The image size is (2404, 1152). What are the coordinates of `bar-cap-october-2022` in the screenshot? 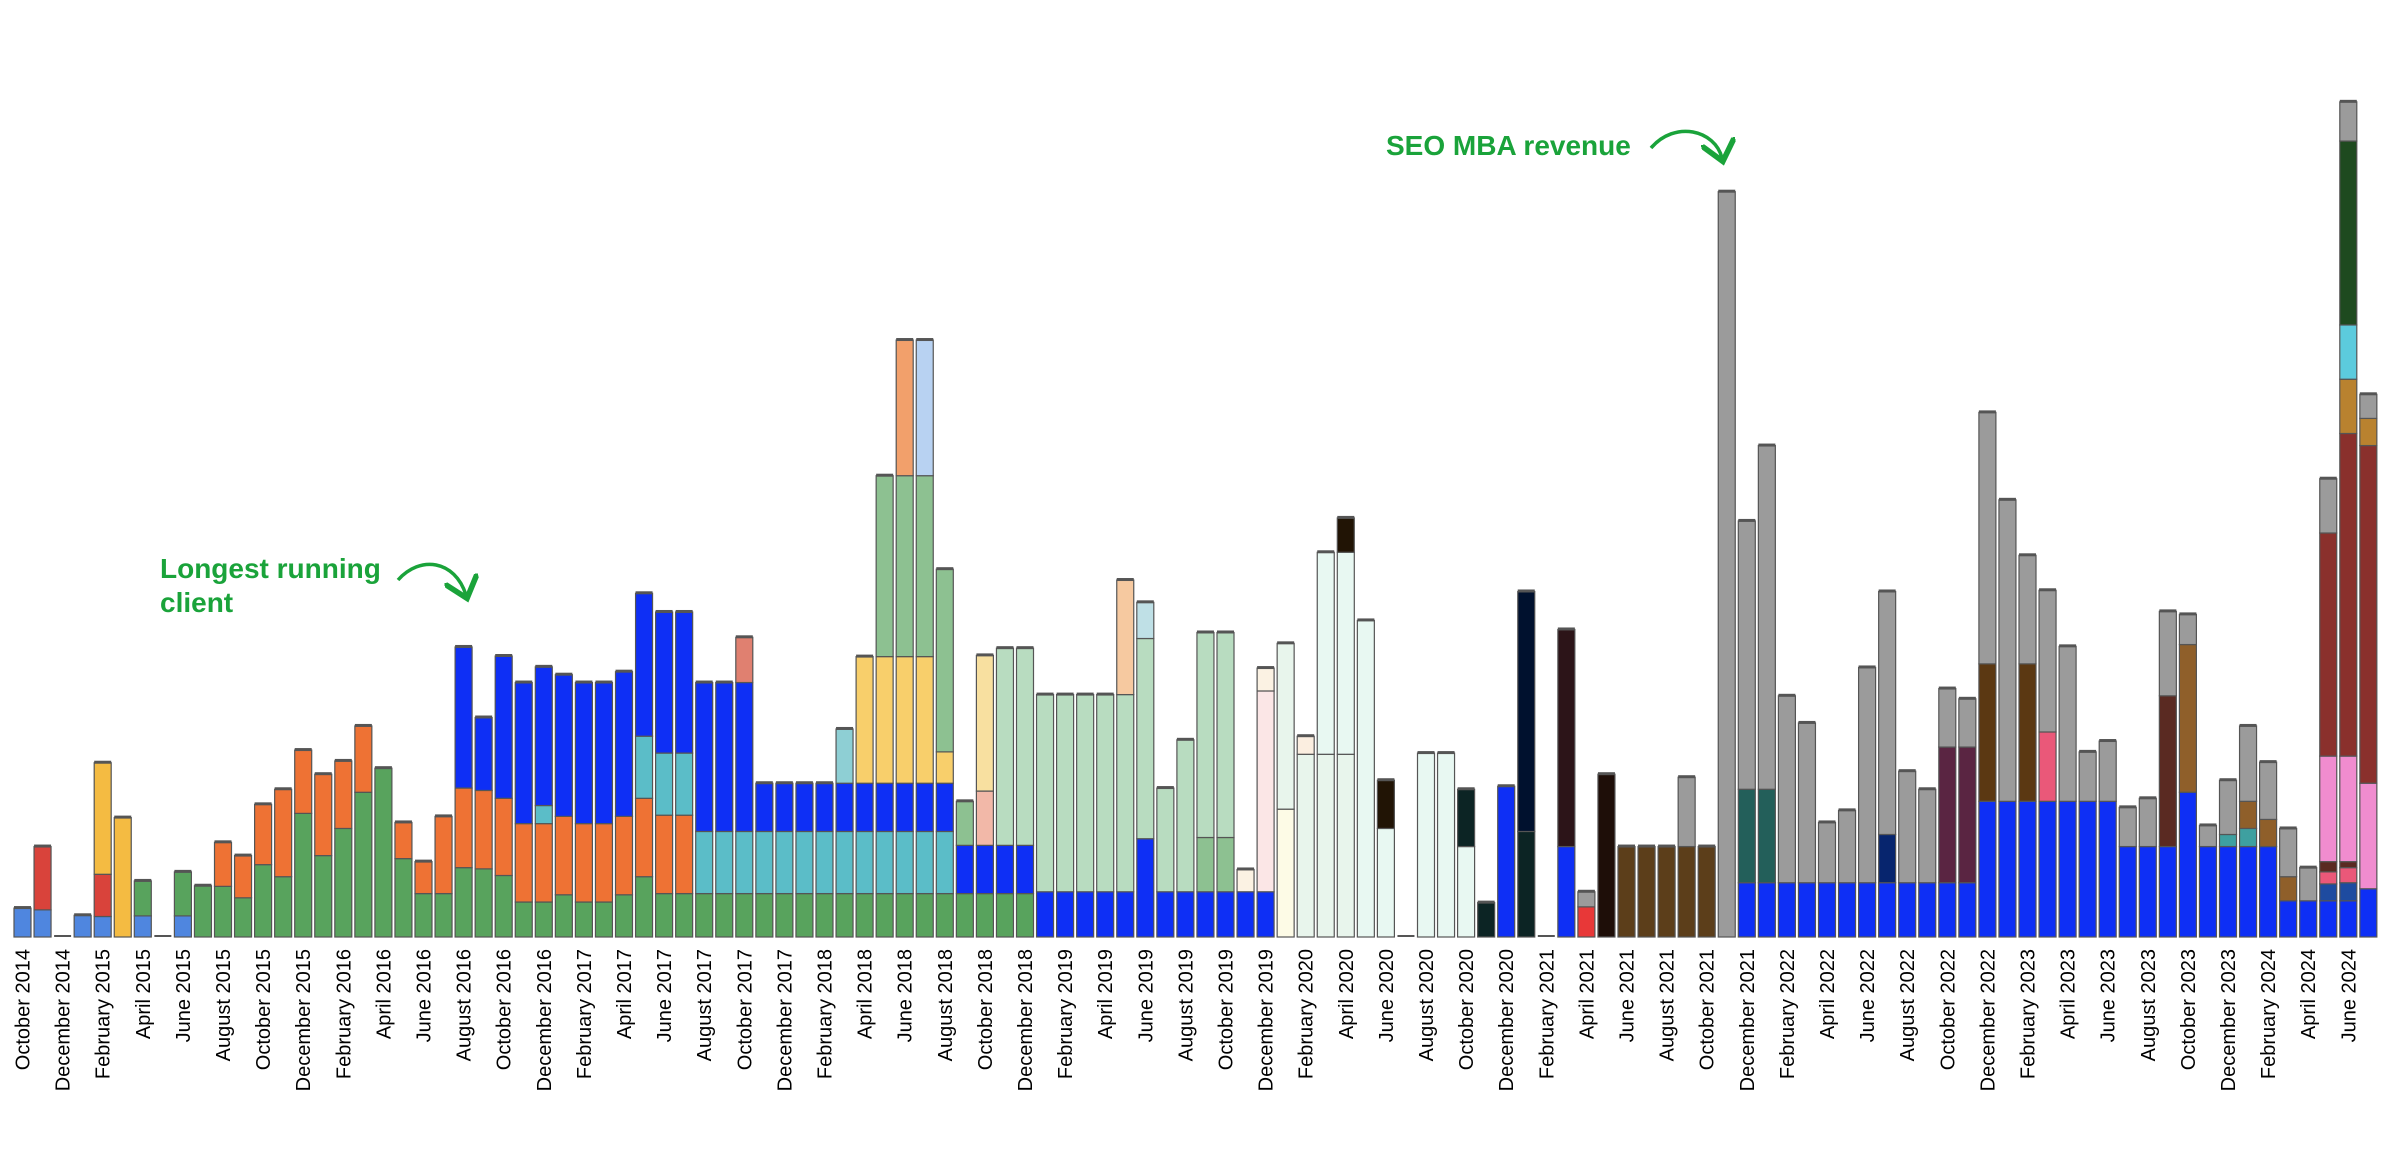 It's located at (1947, 688).